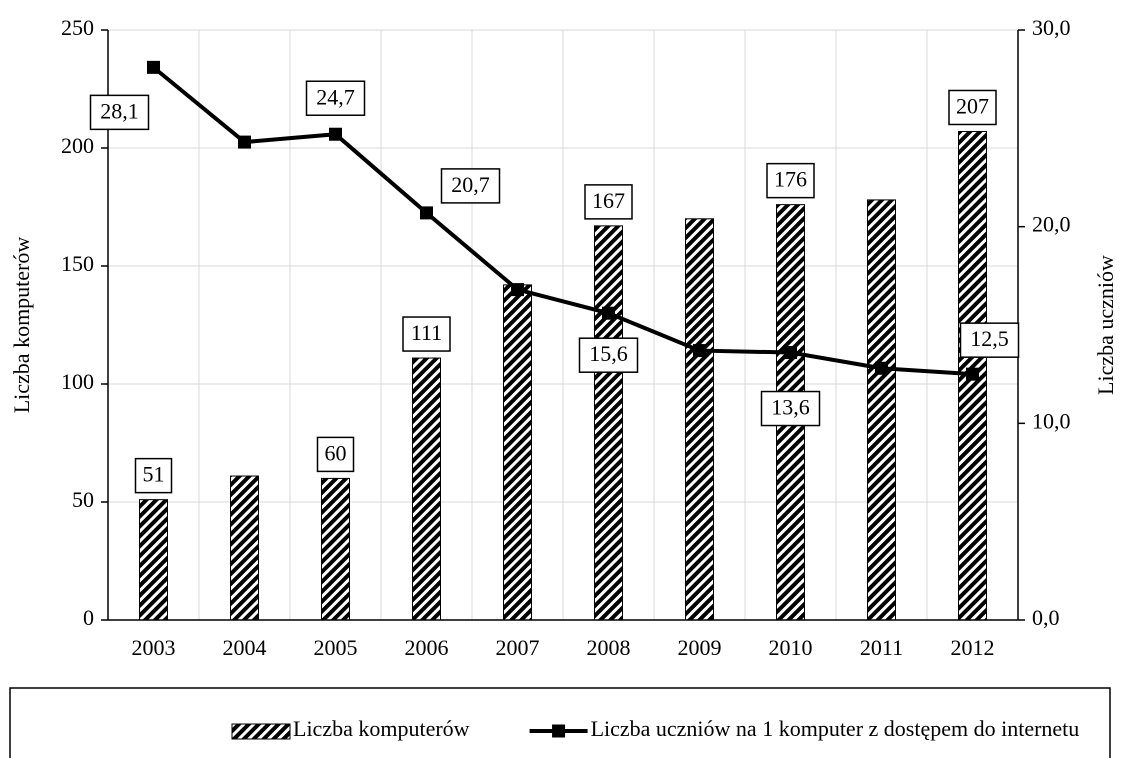 The width and height of the screenshot is (1125, 758). What do you see at coordinates (1051, 224) in the screenshot?
I see `y2-tick-label: 20,0` at bounding box center [1051, 224].